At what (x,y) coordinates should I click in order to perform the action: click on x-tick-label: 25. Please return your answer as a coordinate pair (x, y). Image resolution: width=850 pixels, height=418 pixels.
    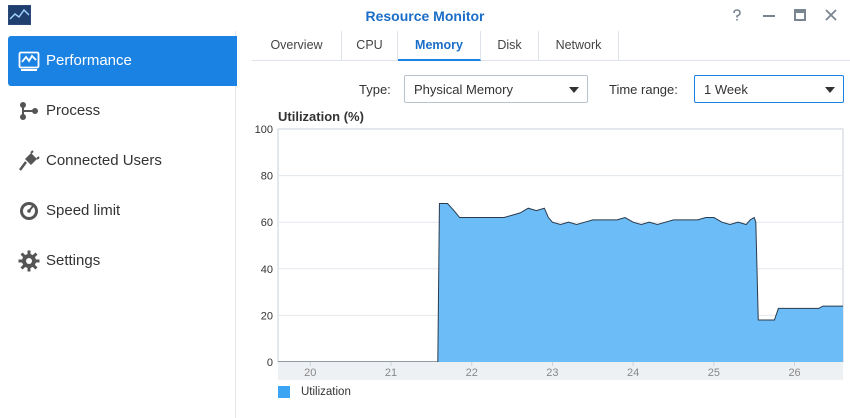
    Looking at the image, I should click on (714, 373).